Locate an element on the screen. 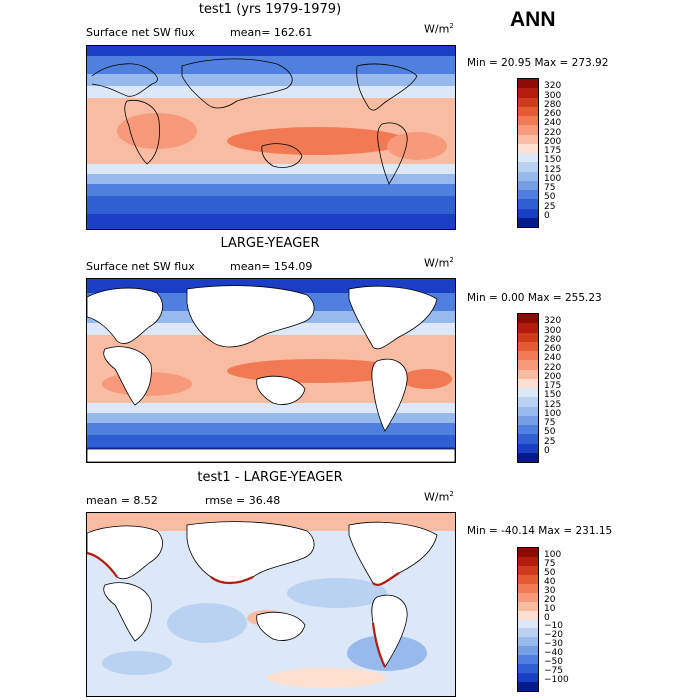 The height and width of the screenshot is (700, 700). panel2-title: LARGE-YEAGER is located at coordinates (270, 243).